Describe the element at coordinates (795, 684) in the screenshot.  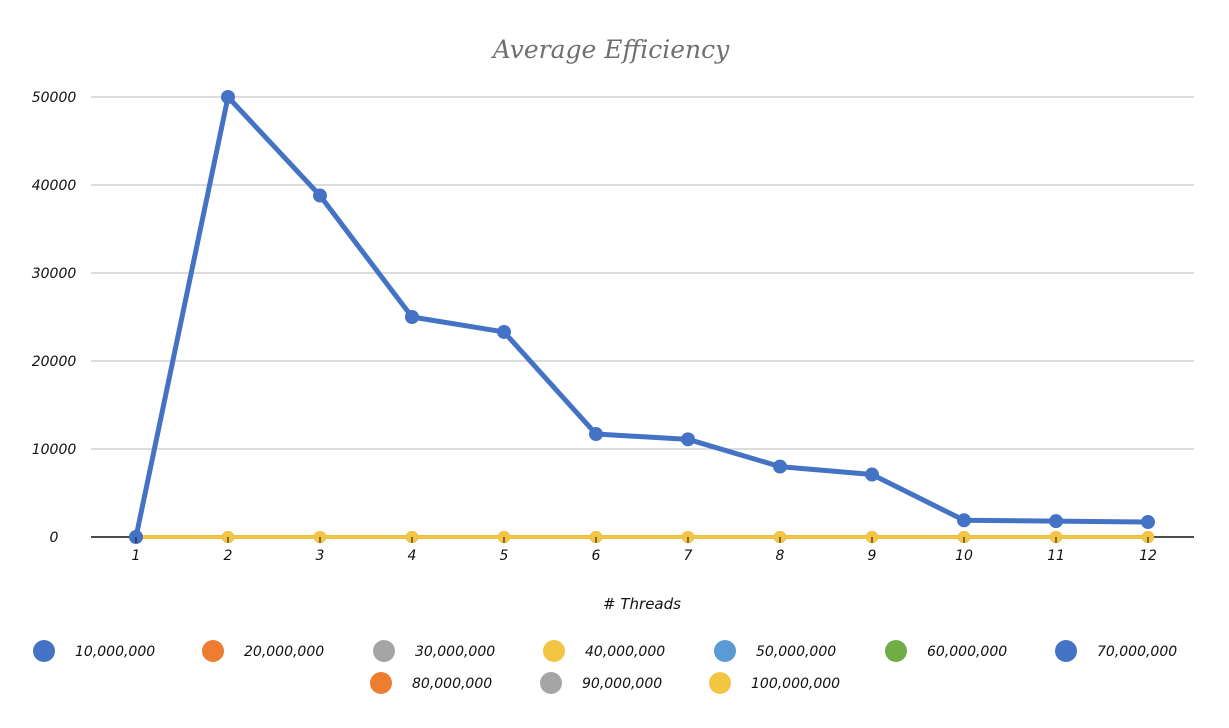
I see `legend-label: 100,000,000` at that location.